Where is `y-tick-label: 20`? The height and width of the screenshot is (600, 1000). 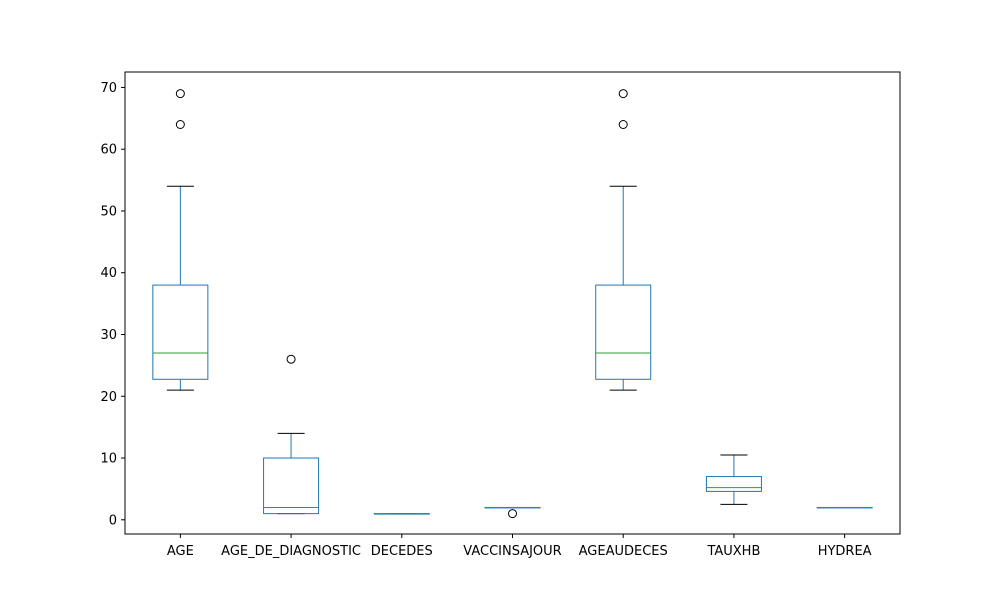
y-tick-label: 20 is located at coordinates (108, 397).